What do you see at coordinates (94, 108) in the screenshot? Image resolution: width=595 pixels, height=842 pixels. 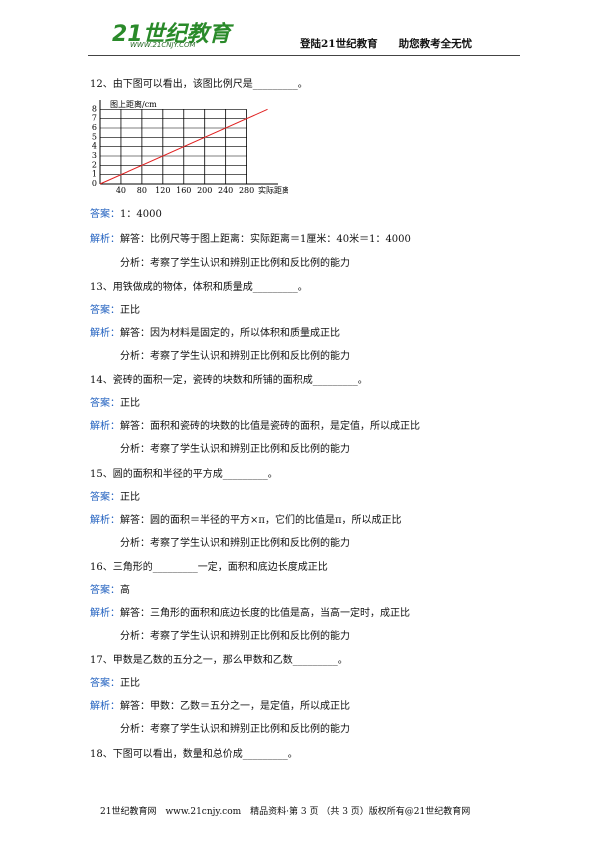 I see `y-tick-label: 8` at bounding box center [94, 108].